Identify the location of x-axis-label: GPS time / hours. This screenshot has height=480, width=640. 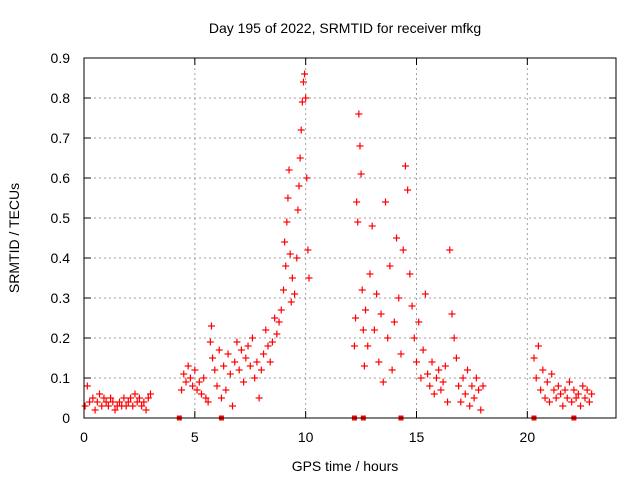
(345, 466).